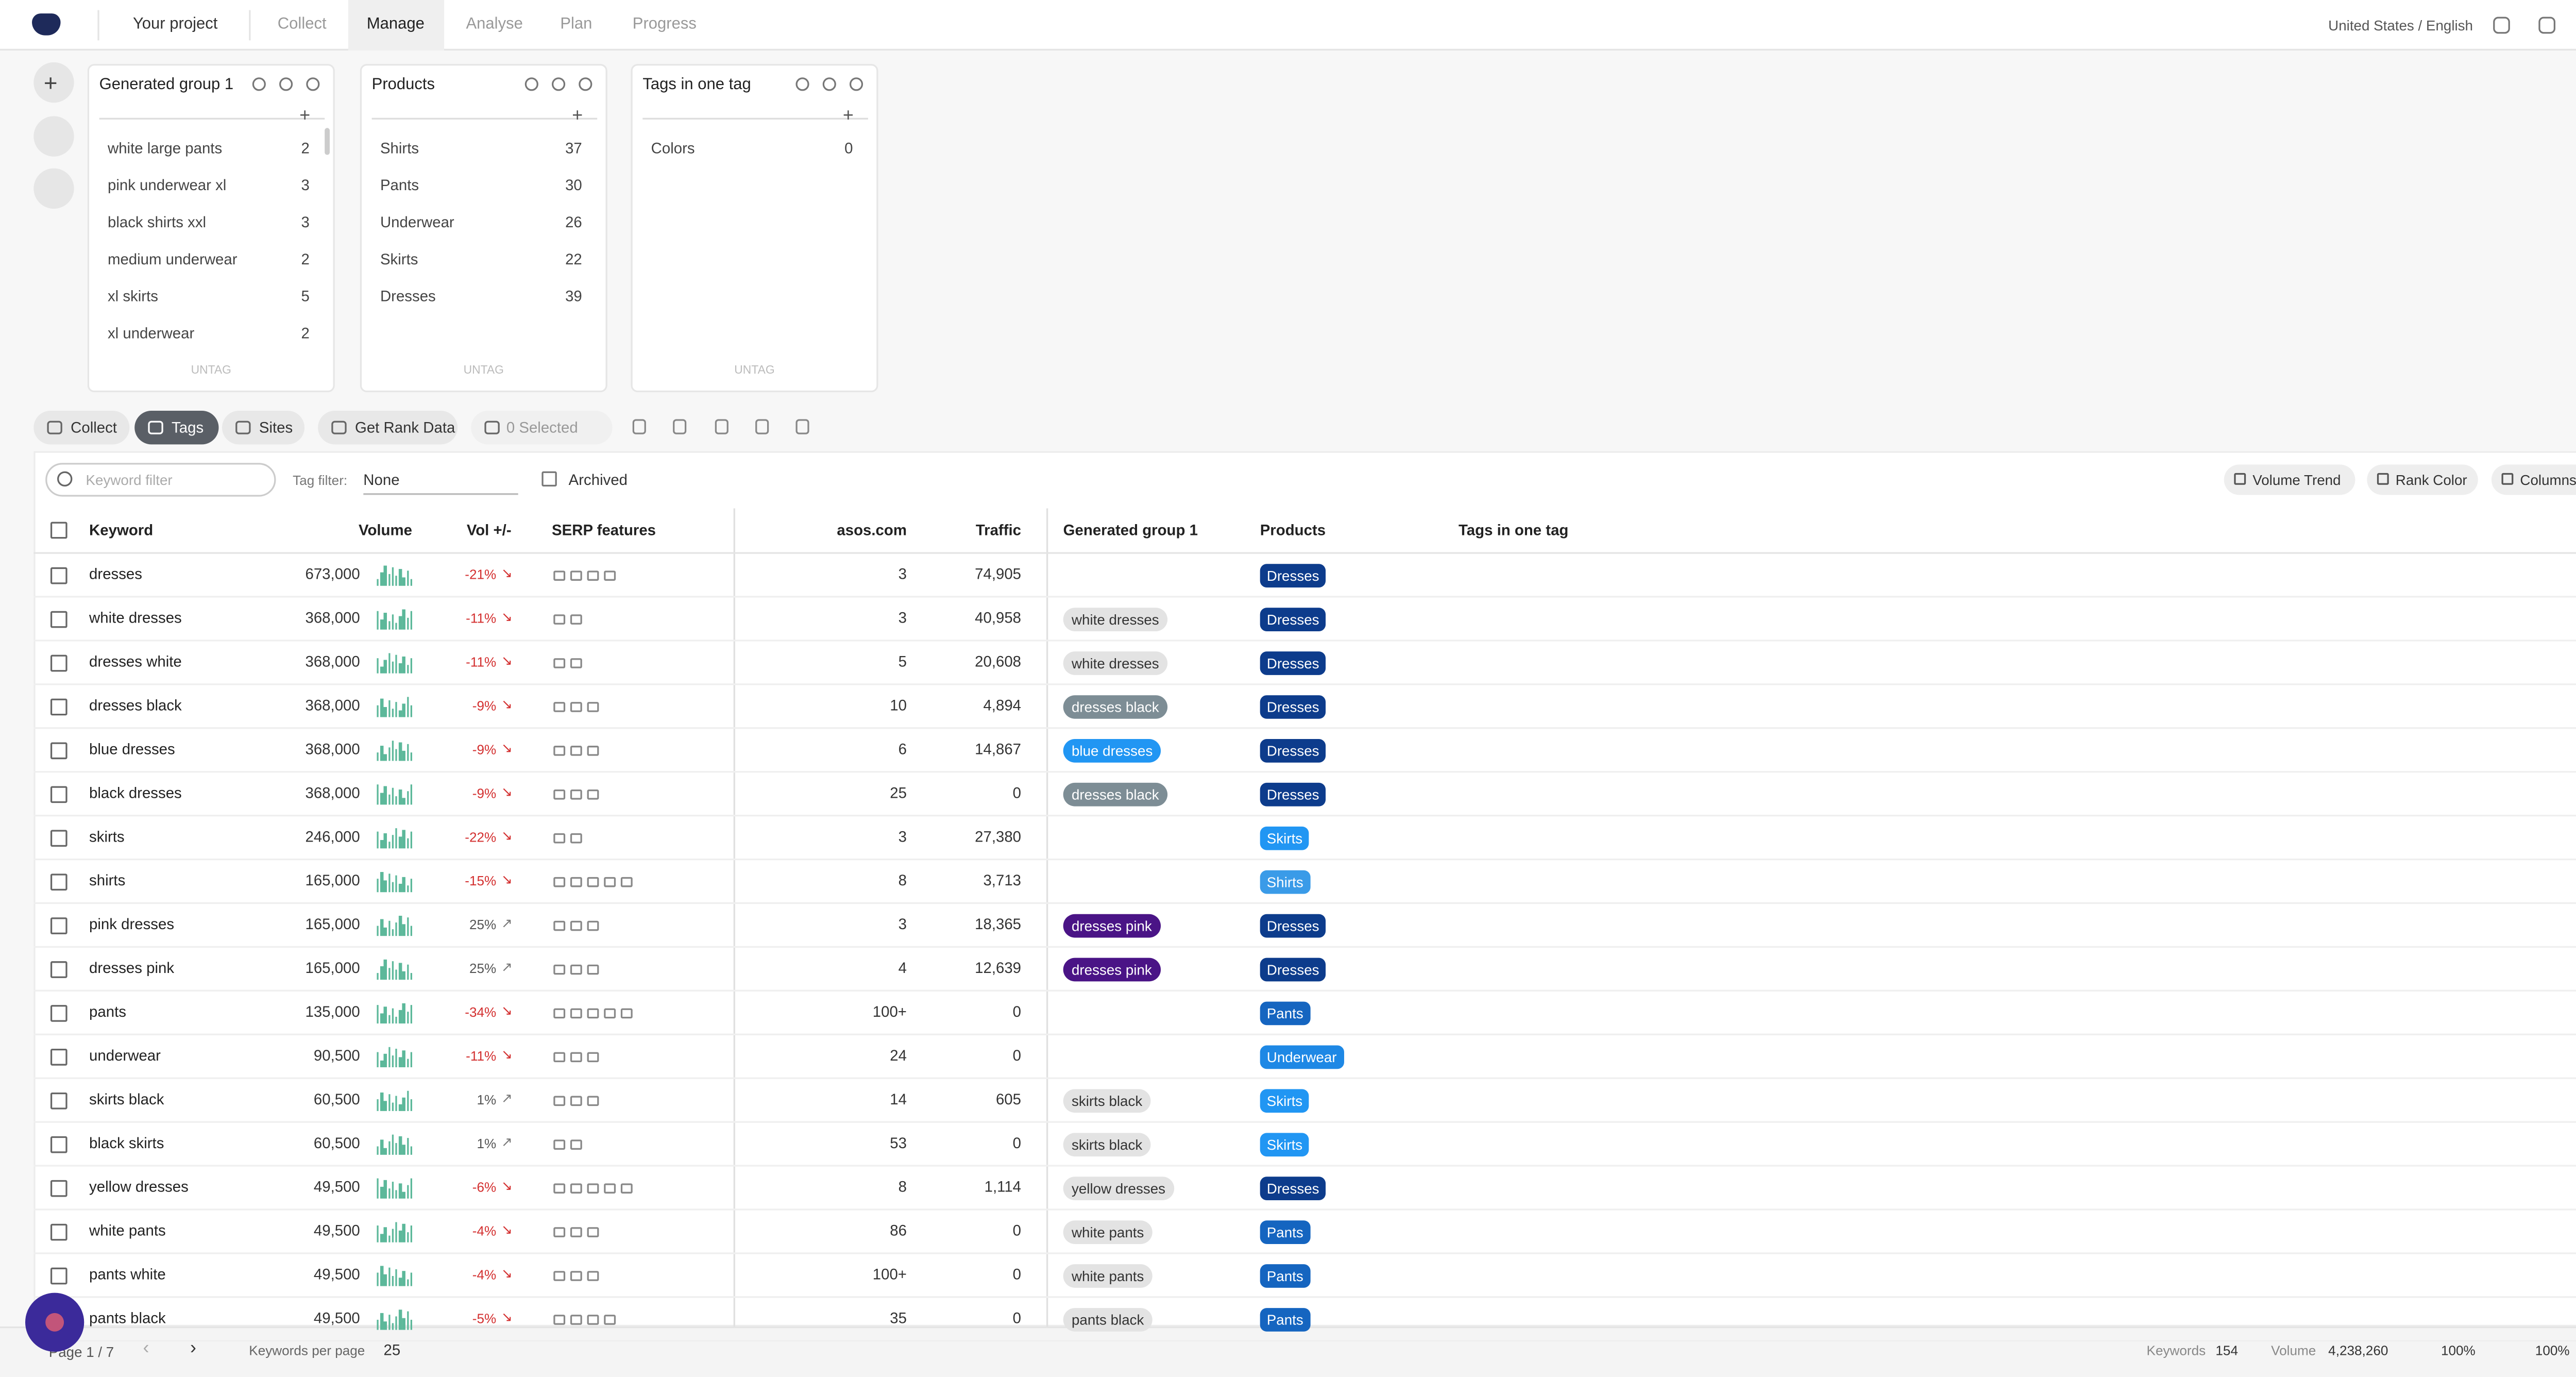  I want to click on column-header: Generated group 1, so click(1130, 530).